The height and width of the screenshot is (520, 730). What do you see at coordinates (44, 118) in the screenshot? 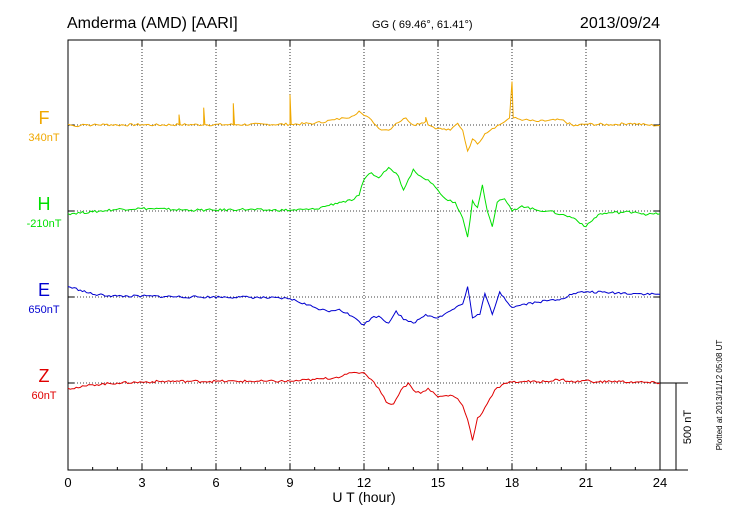
I see `series-name-f: F` at bounding box center [44, 118].